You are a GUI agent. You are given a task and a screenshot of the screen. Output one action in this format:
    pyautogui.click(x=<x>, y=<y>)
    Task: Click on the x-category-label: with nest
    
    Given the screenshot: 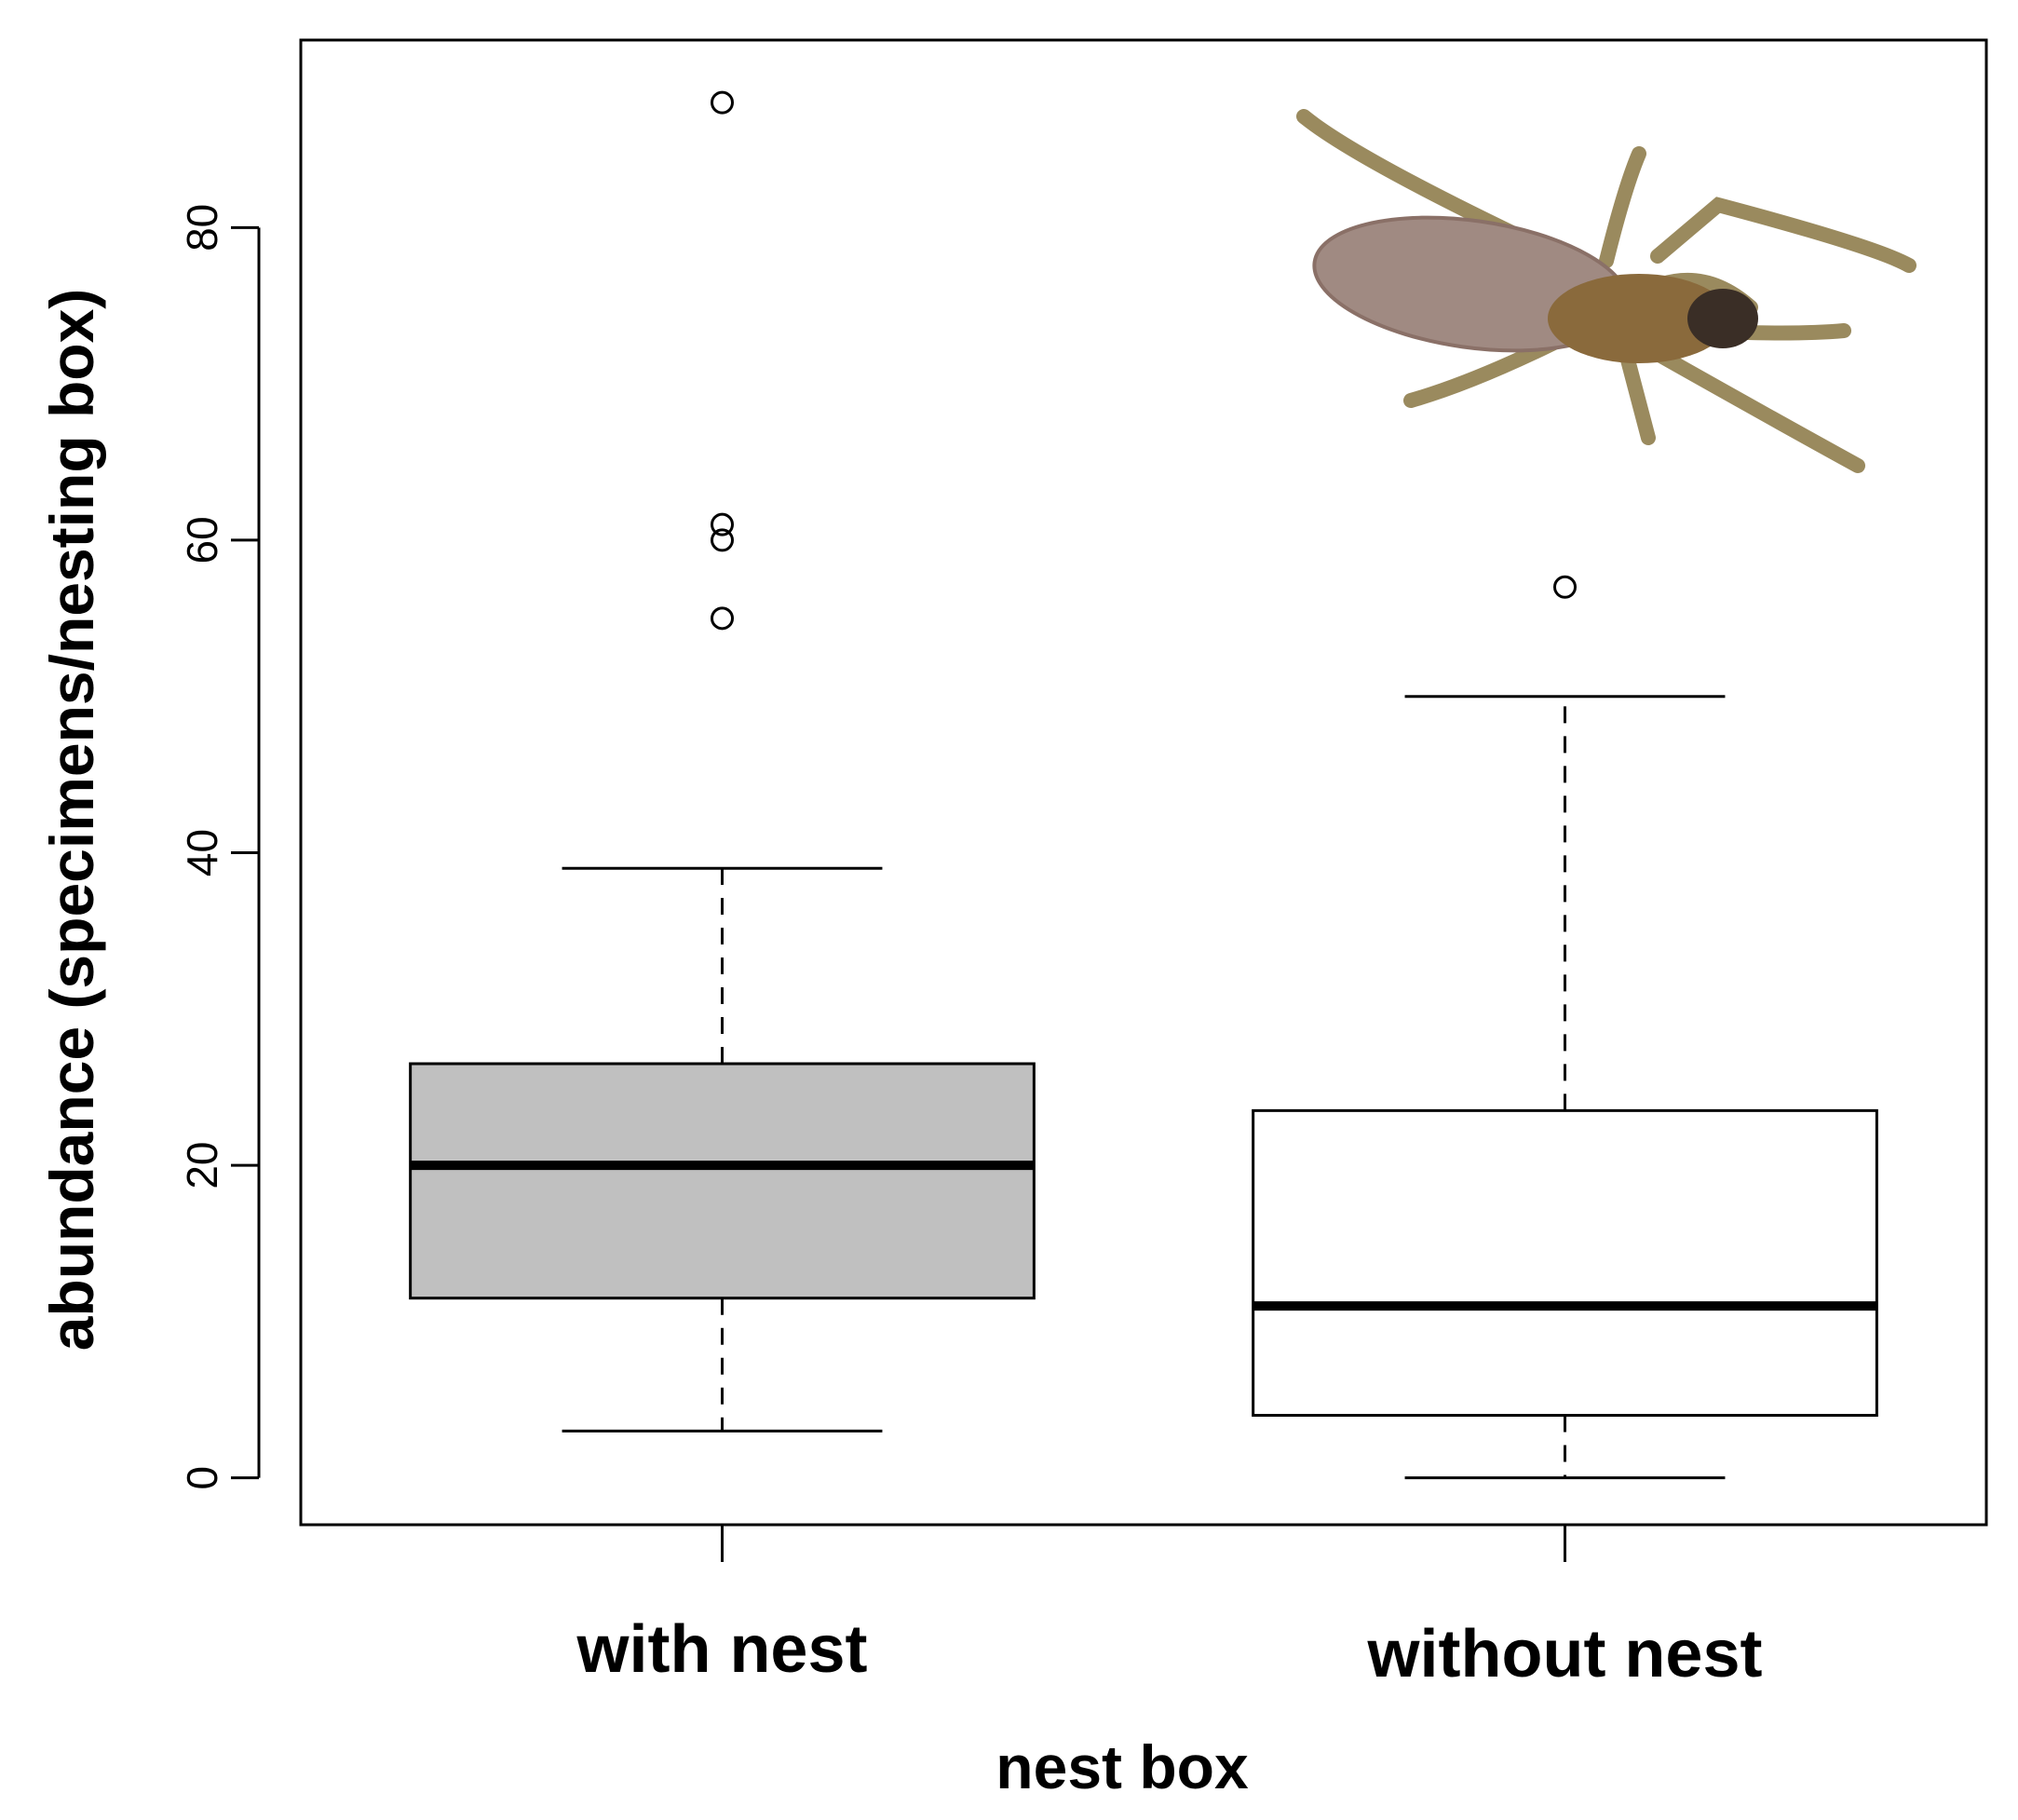 What is the action you would take?
    pyautogui.click(x=721, y=1649)
    